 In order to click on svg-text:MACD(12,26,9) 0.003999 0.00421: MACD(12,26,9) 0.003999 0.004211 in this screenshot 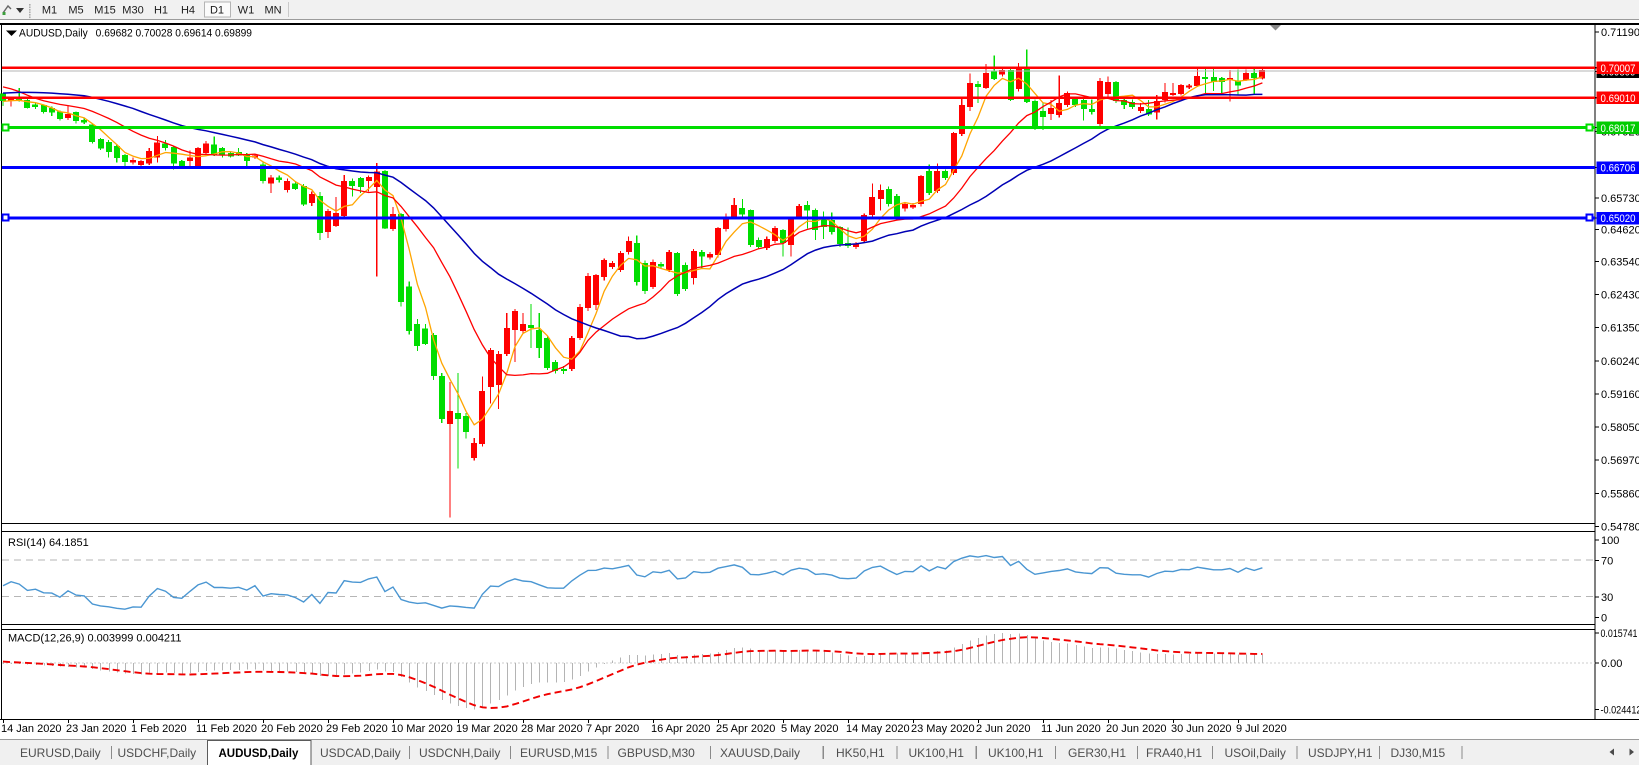, I will do `click(94, 639)`.